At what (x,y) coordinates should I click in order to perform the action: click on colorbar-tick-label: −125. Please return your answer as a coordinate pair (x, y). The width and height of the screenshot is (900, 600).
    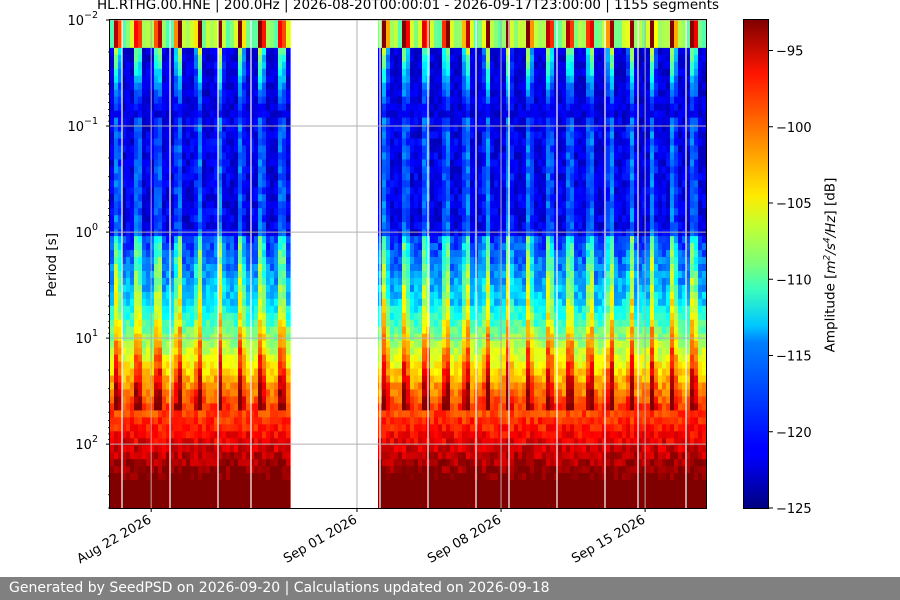
    Looking at the image, I should click on (794, 509).